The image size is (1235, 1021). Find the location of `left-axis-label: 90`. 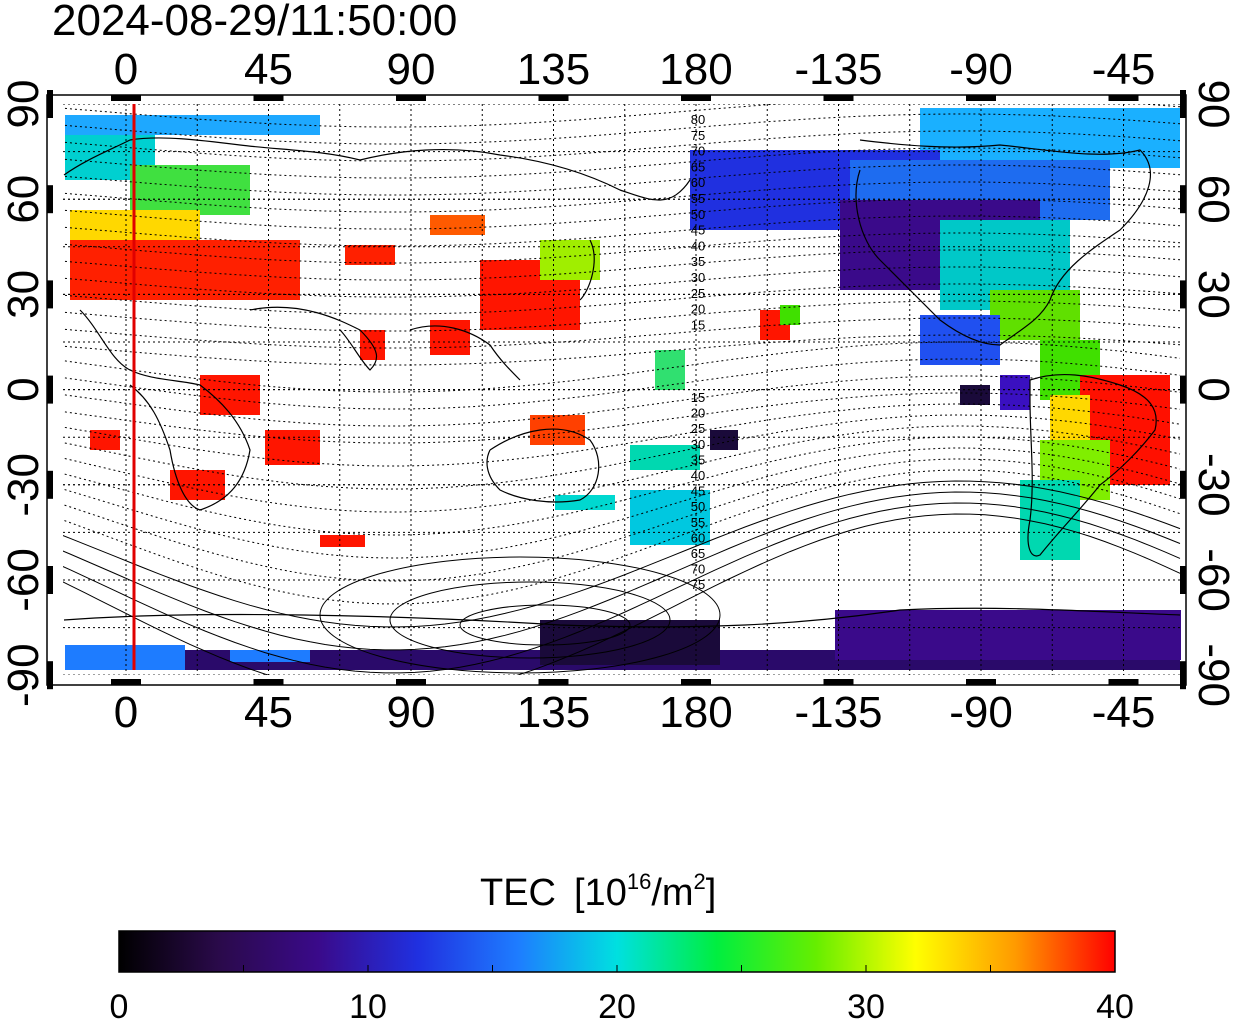

left-axis-label: 90 is located at coordinates (24, 104).